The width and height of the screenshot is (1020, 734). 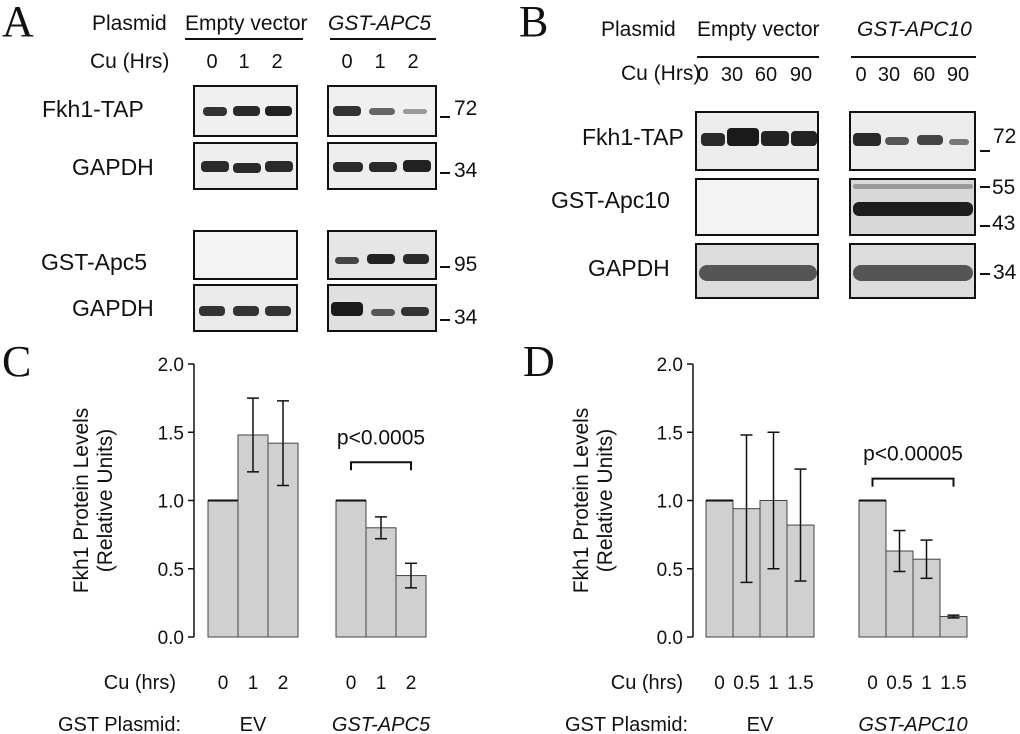 What do you see at coordinates (534, 23) in the screenshot?
I see `panel-label-b: B` at bounding box center [534, 23].